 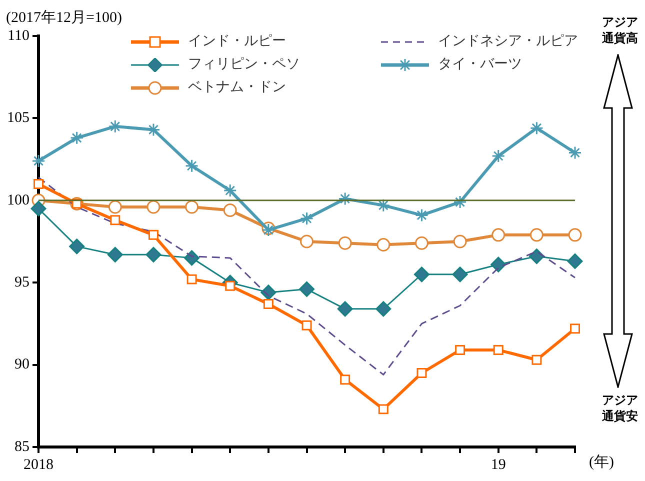 I want to click on legend-label: インドネシア・ルピア, so click(x=508, y=41).